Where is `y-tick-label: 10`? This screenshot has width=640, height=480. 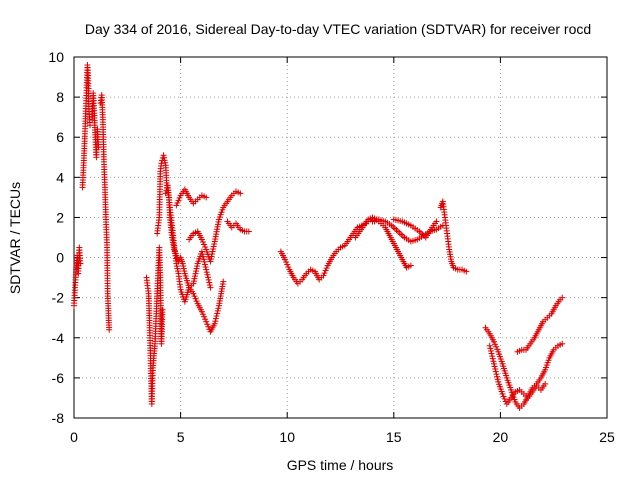
y-tick-label: 10 is located at coordinates (56, 57).